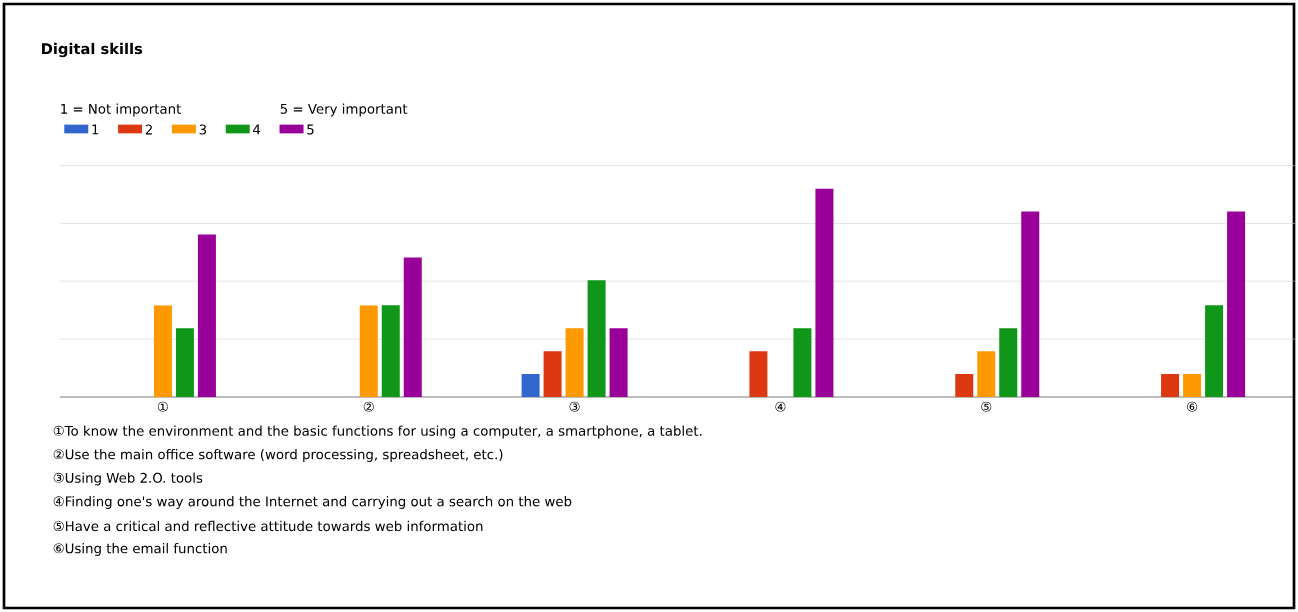  What do you see at coordinates (202, 129) in the screenshot?
I see `legend-label: 3` at bounding box center [202, 129].